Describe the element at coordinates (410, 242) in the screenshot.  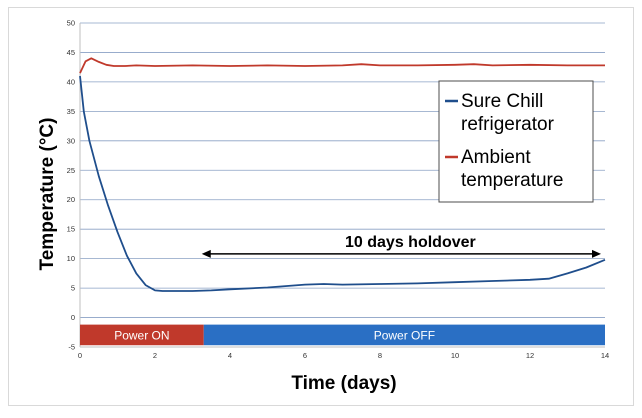
I see `holdover-label: 10 days holdover` at that location.